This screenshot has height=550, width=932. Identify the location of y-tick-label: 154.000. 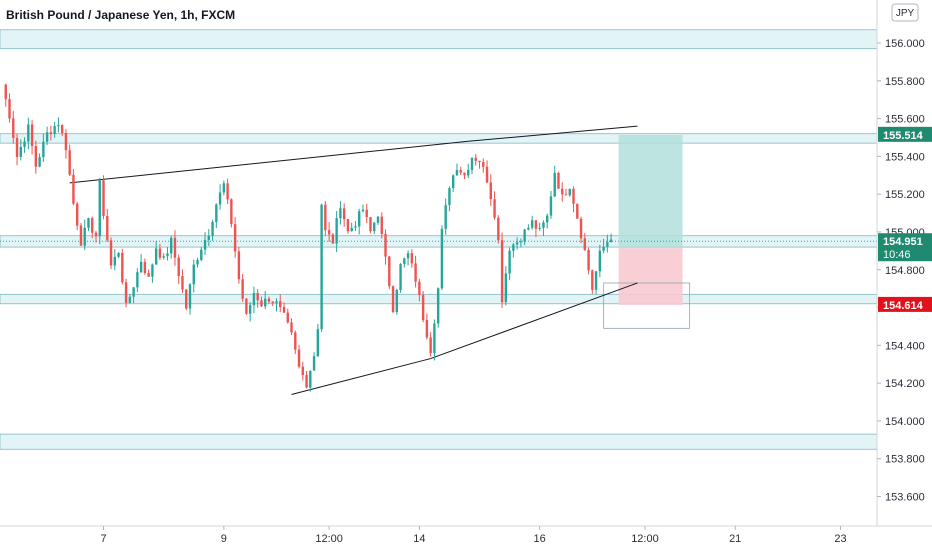
(905, 422).